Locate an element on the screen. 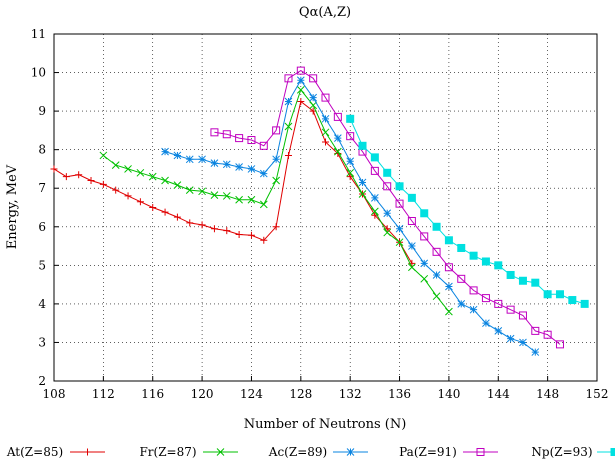 The image size is (615, 465). legend-label: Ac(Z=89) is located at coordinates (297, 452).